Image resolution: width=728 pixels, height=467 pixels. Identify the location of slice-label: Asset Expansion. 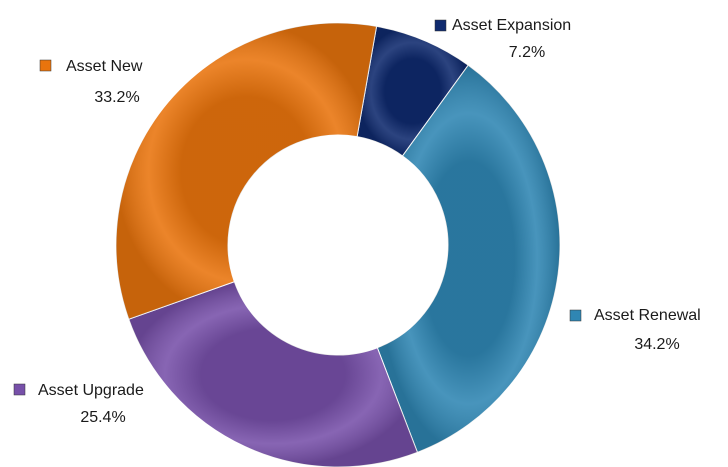
(511, 25).